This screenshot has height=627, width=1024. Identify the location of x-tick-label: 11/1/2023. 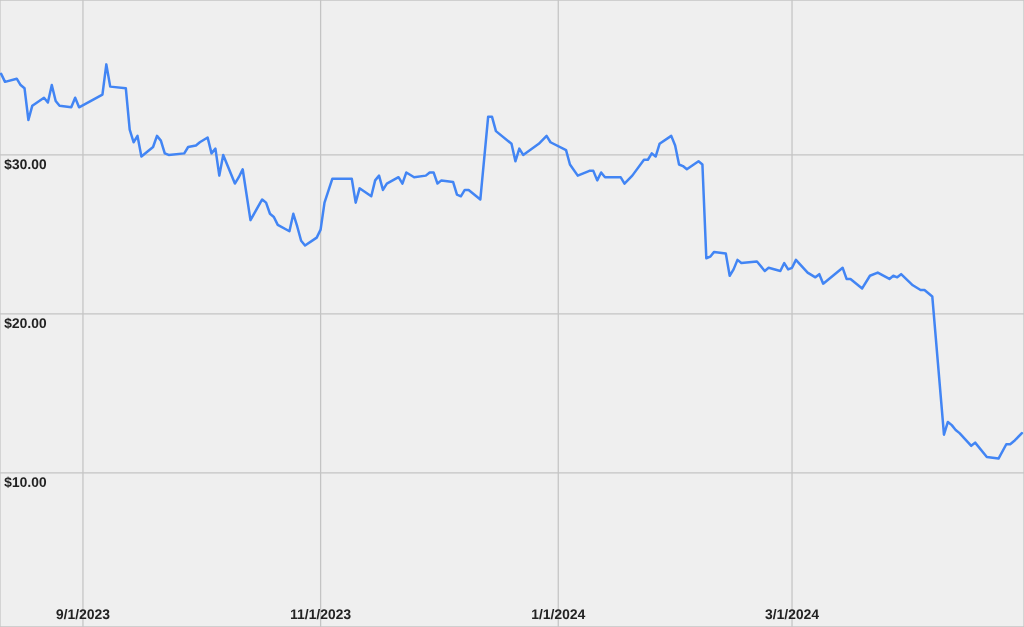
(320, 614).